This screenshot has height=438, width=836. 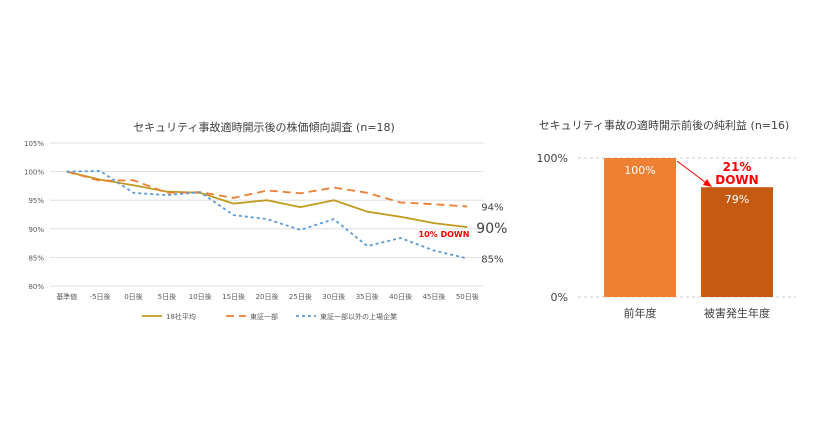 I want to click on x-tick-label: 40日後, so click(x=400, y=296).